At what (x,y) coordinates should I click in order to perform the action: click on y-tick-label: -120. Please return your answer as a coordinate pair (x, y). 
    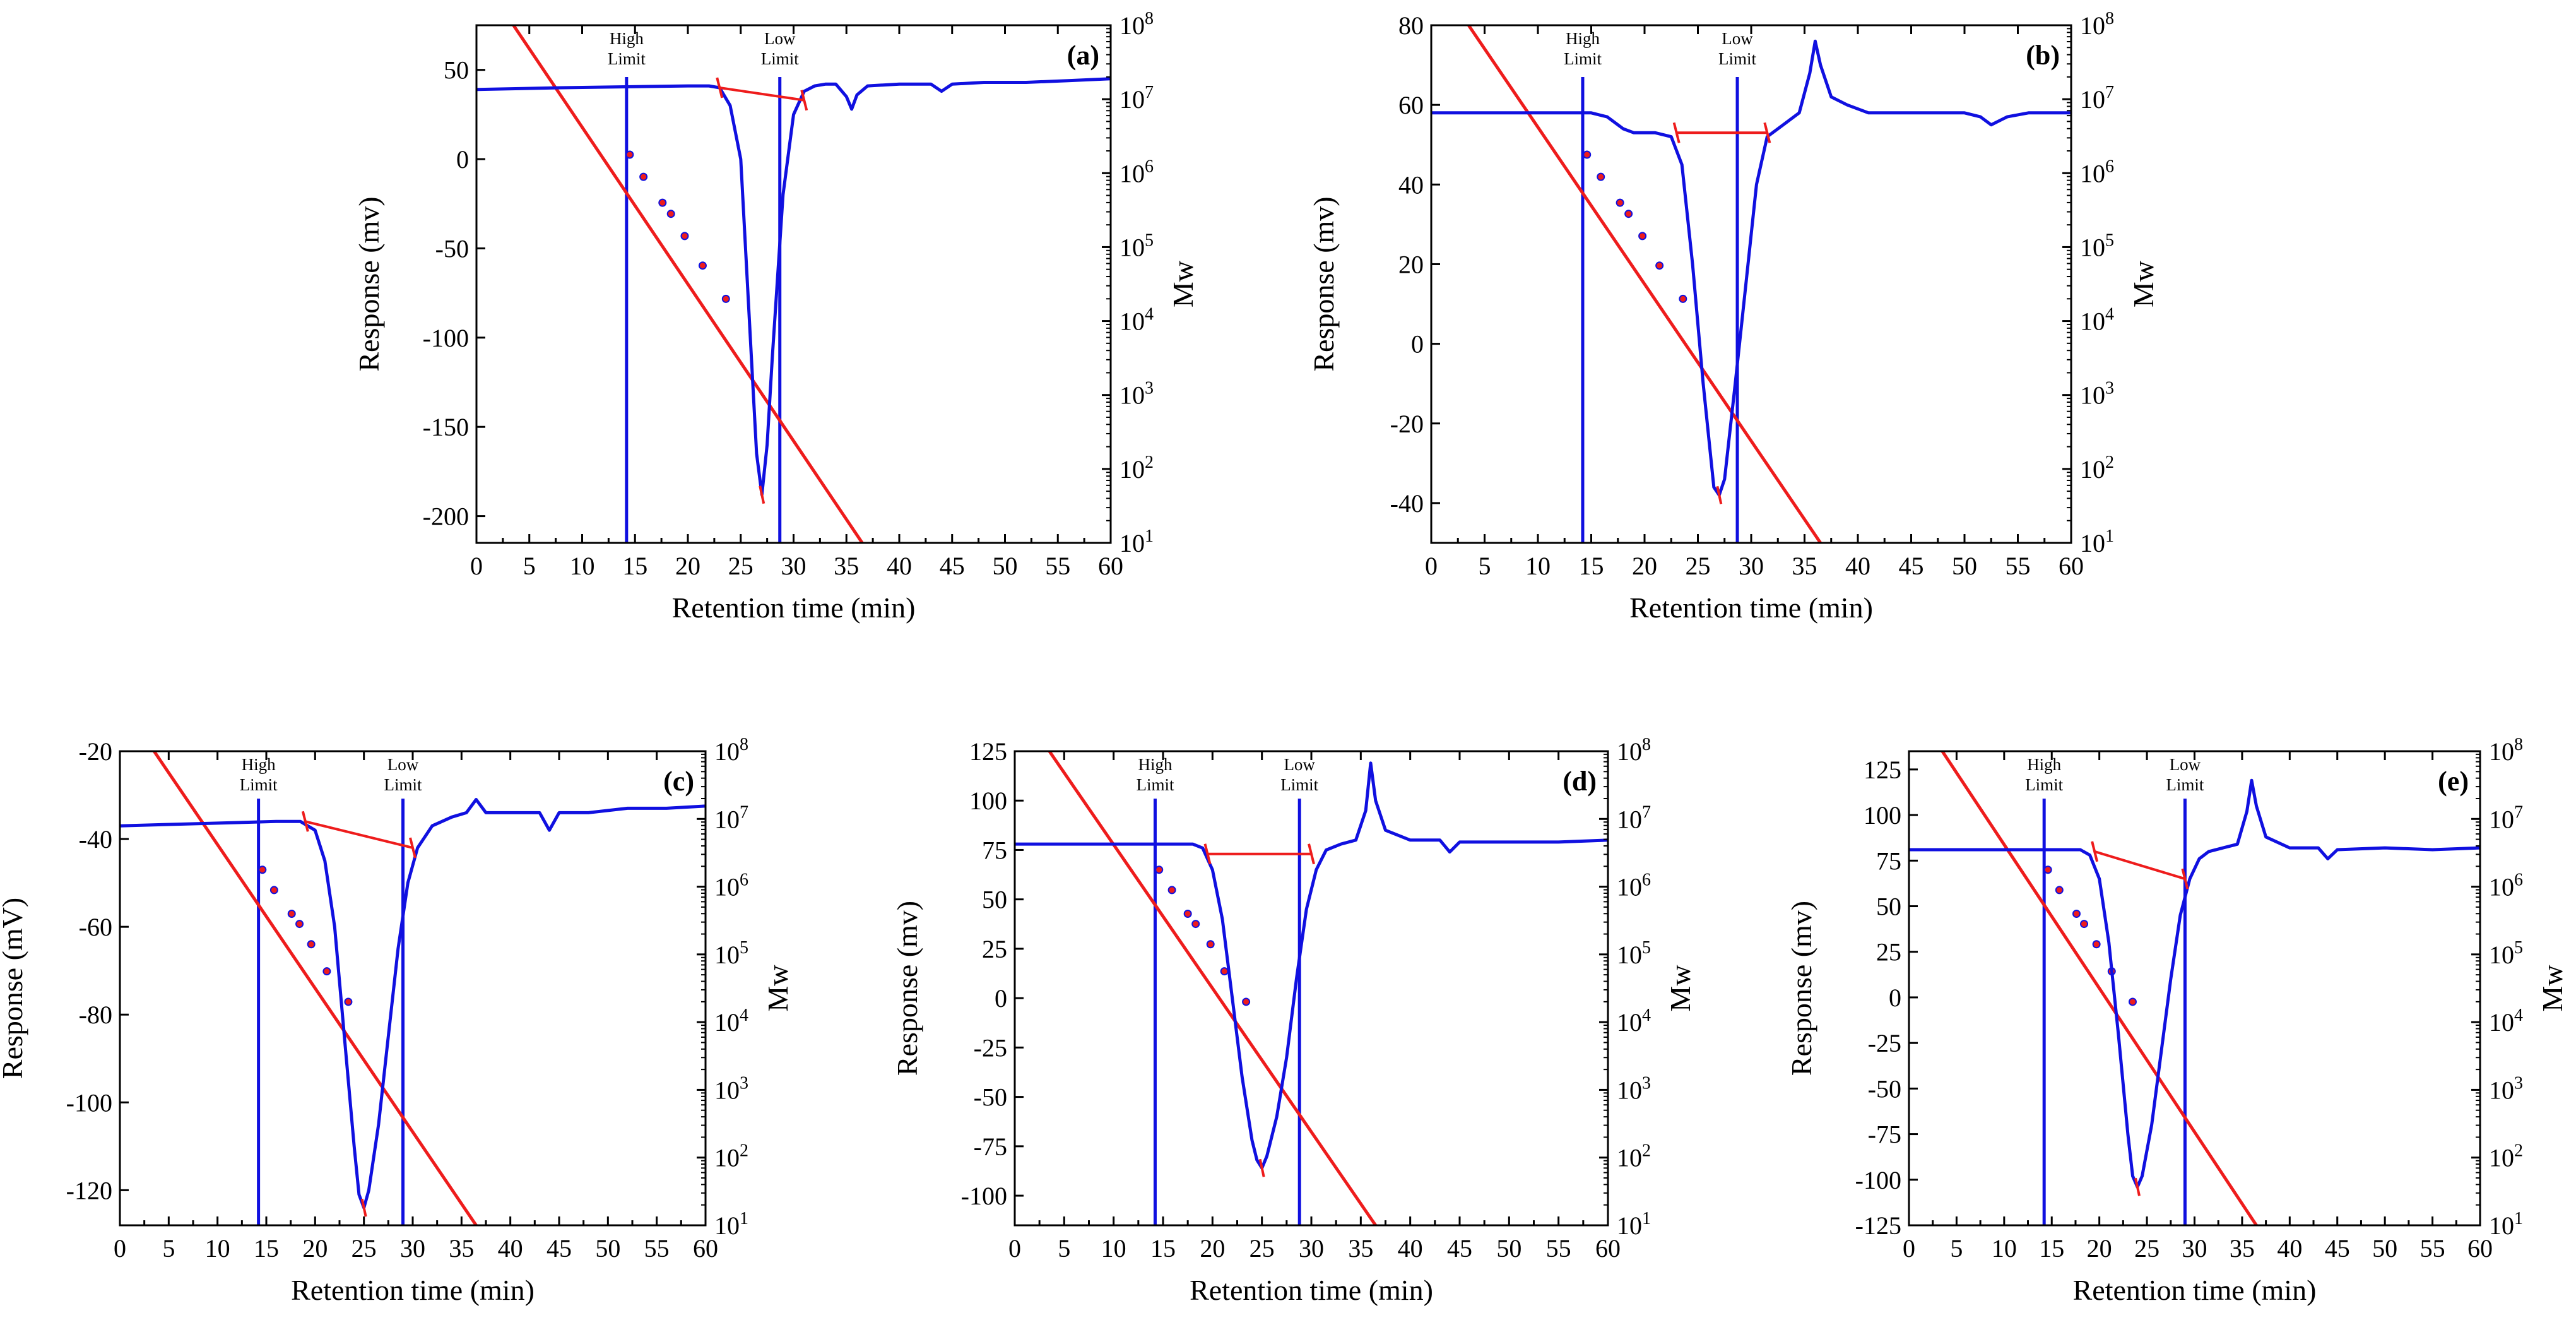
    Looking at the image, I should click on (89, 1190).